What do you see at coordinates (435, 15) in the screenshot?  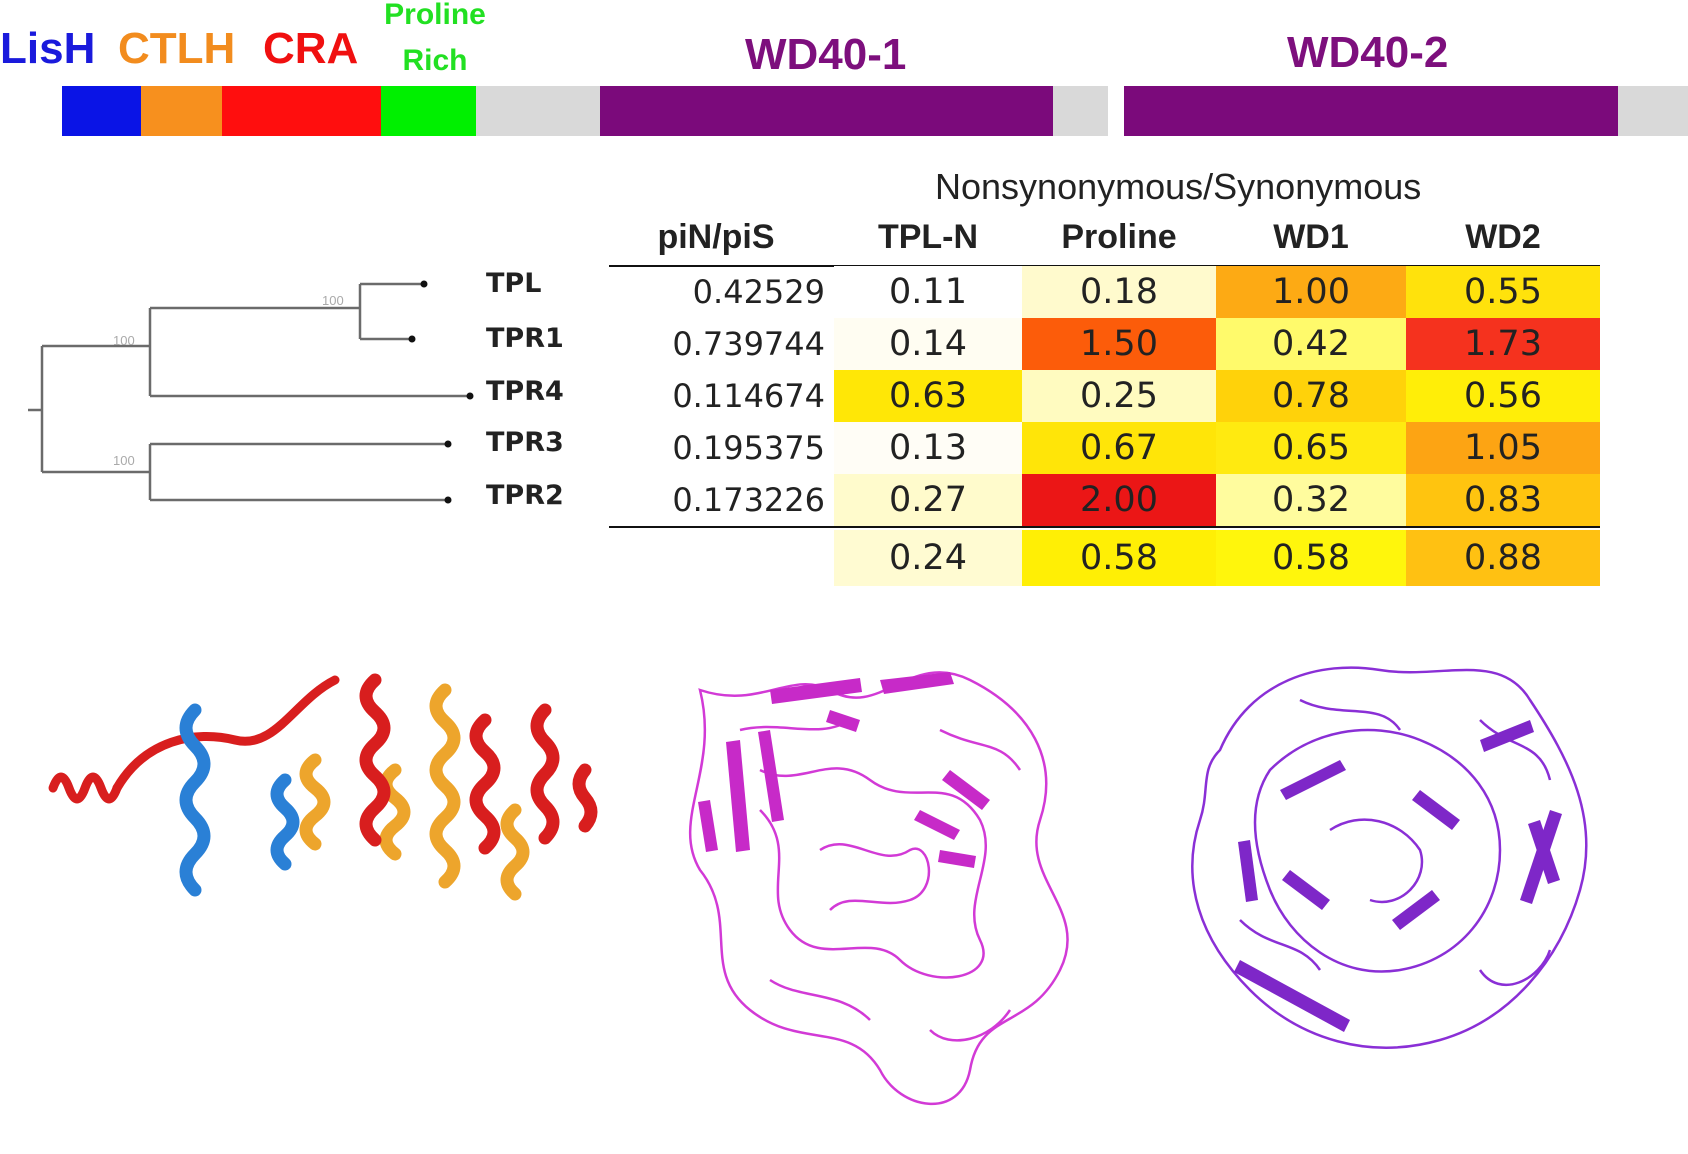 I see `domain-label-proline-line1: Proline` at bounding box center [435, 15].